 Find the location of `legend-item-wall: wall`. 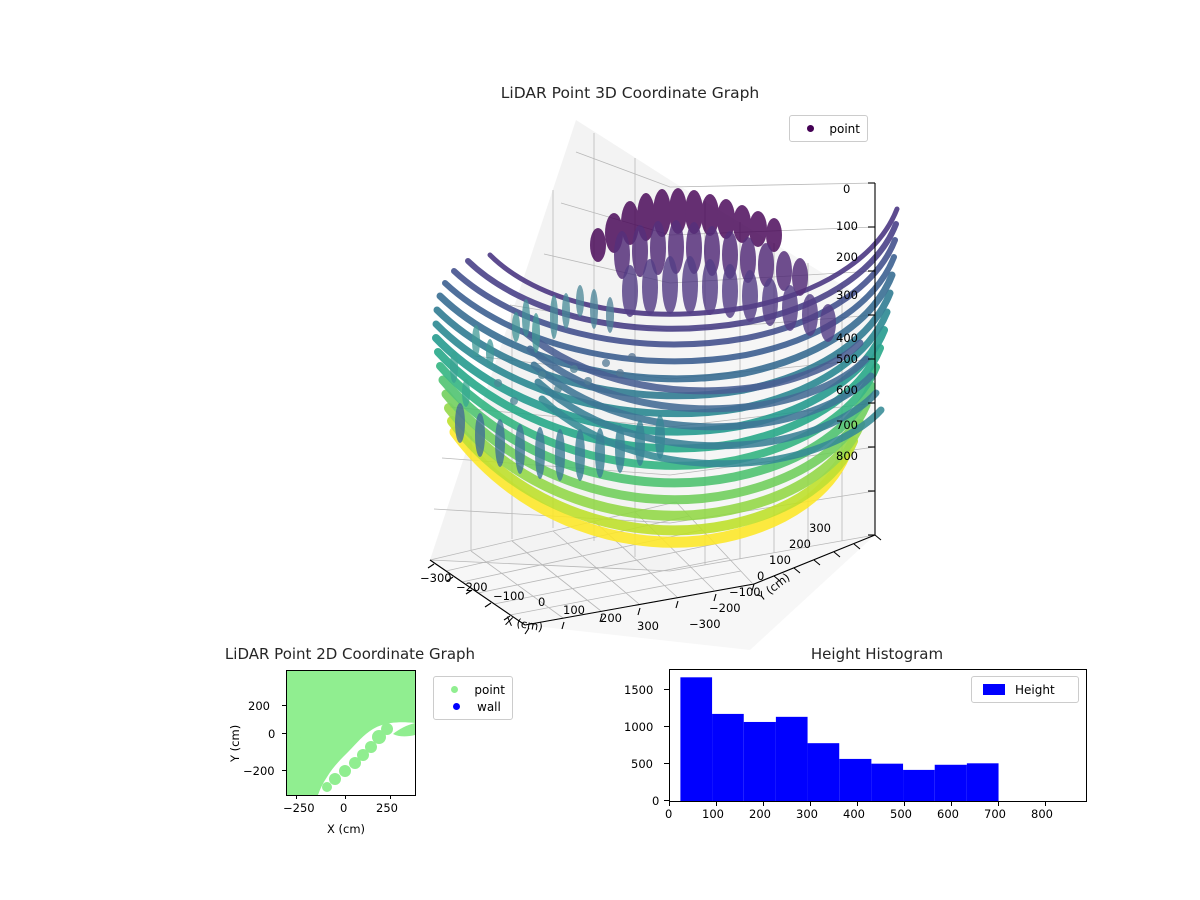

legend-item-wall: wall is located at coordinates (473, 706).